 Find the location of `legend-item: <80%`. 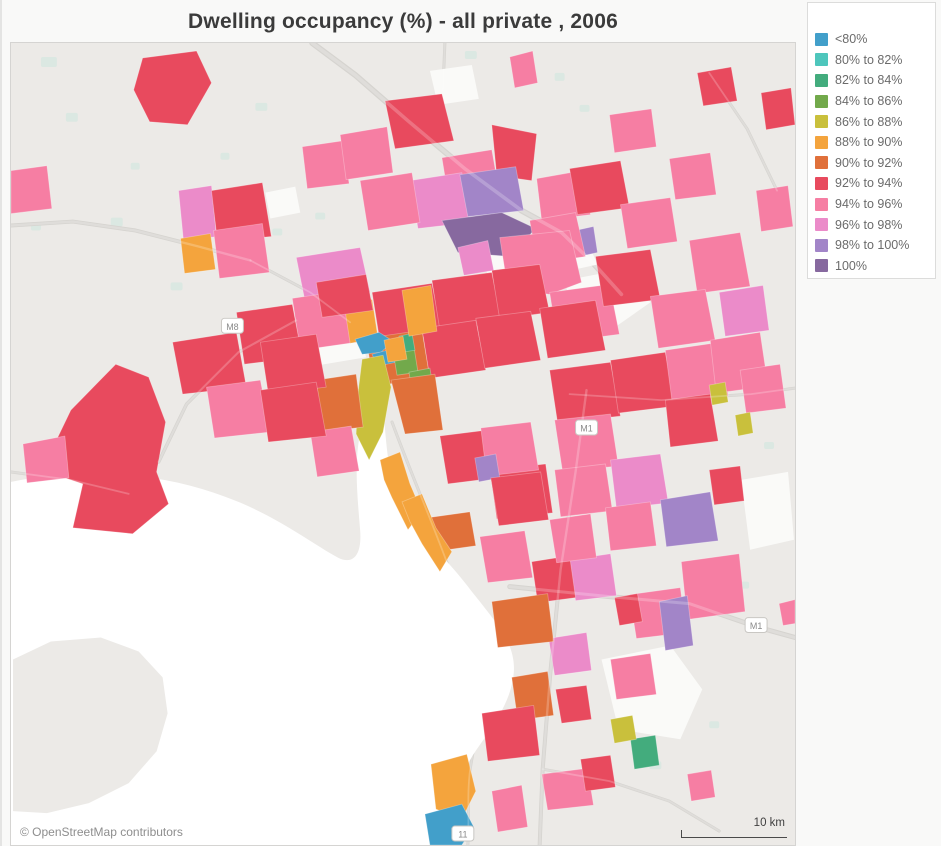

legend-item: <80% is located at coordinates (873, 39).